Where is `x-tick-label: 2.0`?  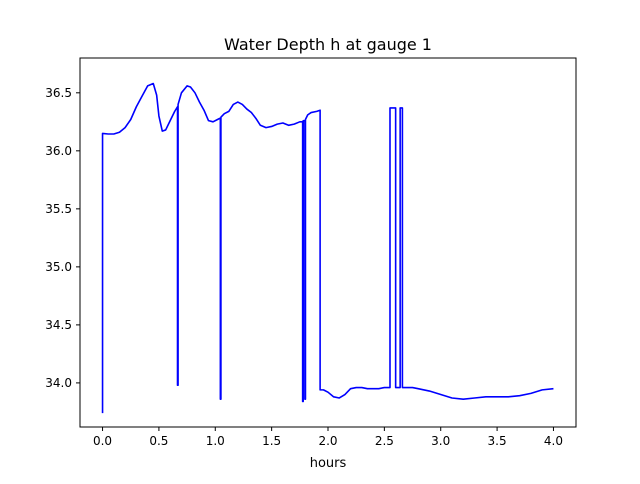 x-tick-label: 2.0 is located at coordinates (327, 441).